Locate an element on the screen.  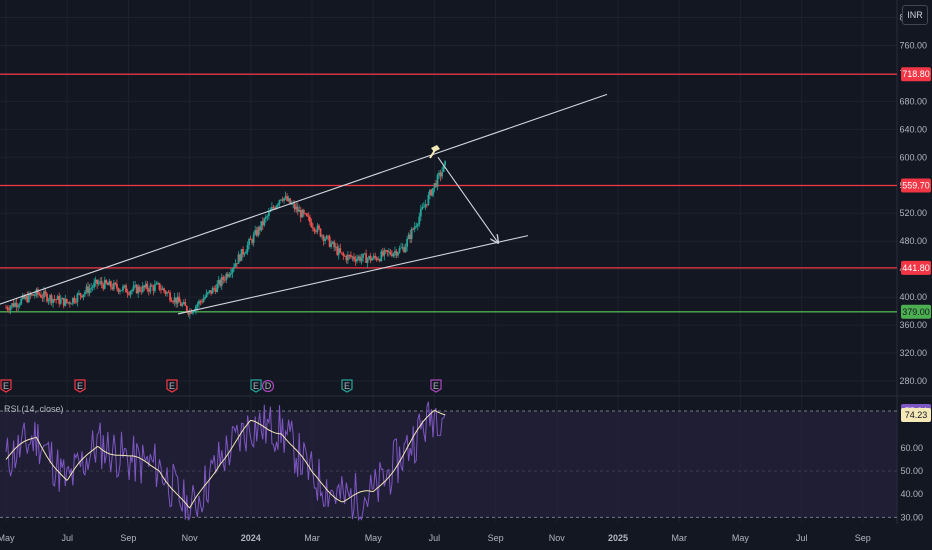
time-tick-label: Sep is located at coordinates (863, 538).